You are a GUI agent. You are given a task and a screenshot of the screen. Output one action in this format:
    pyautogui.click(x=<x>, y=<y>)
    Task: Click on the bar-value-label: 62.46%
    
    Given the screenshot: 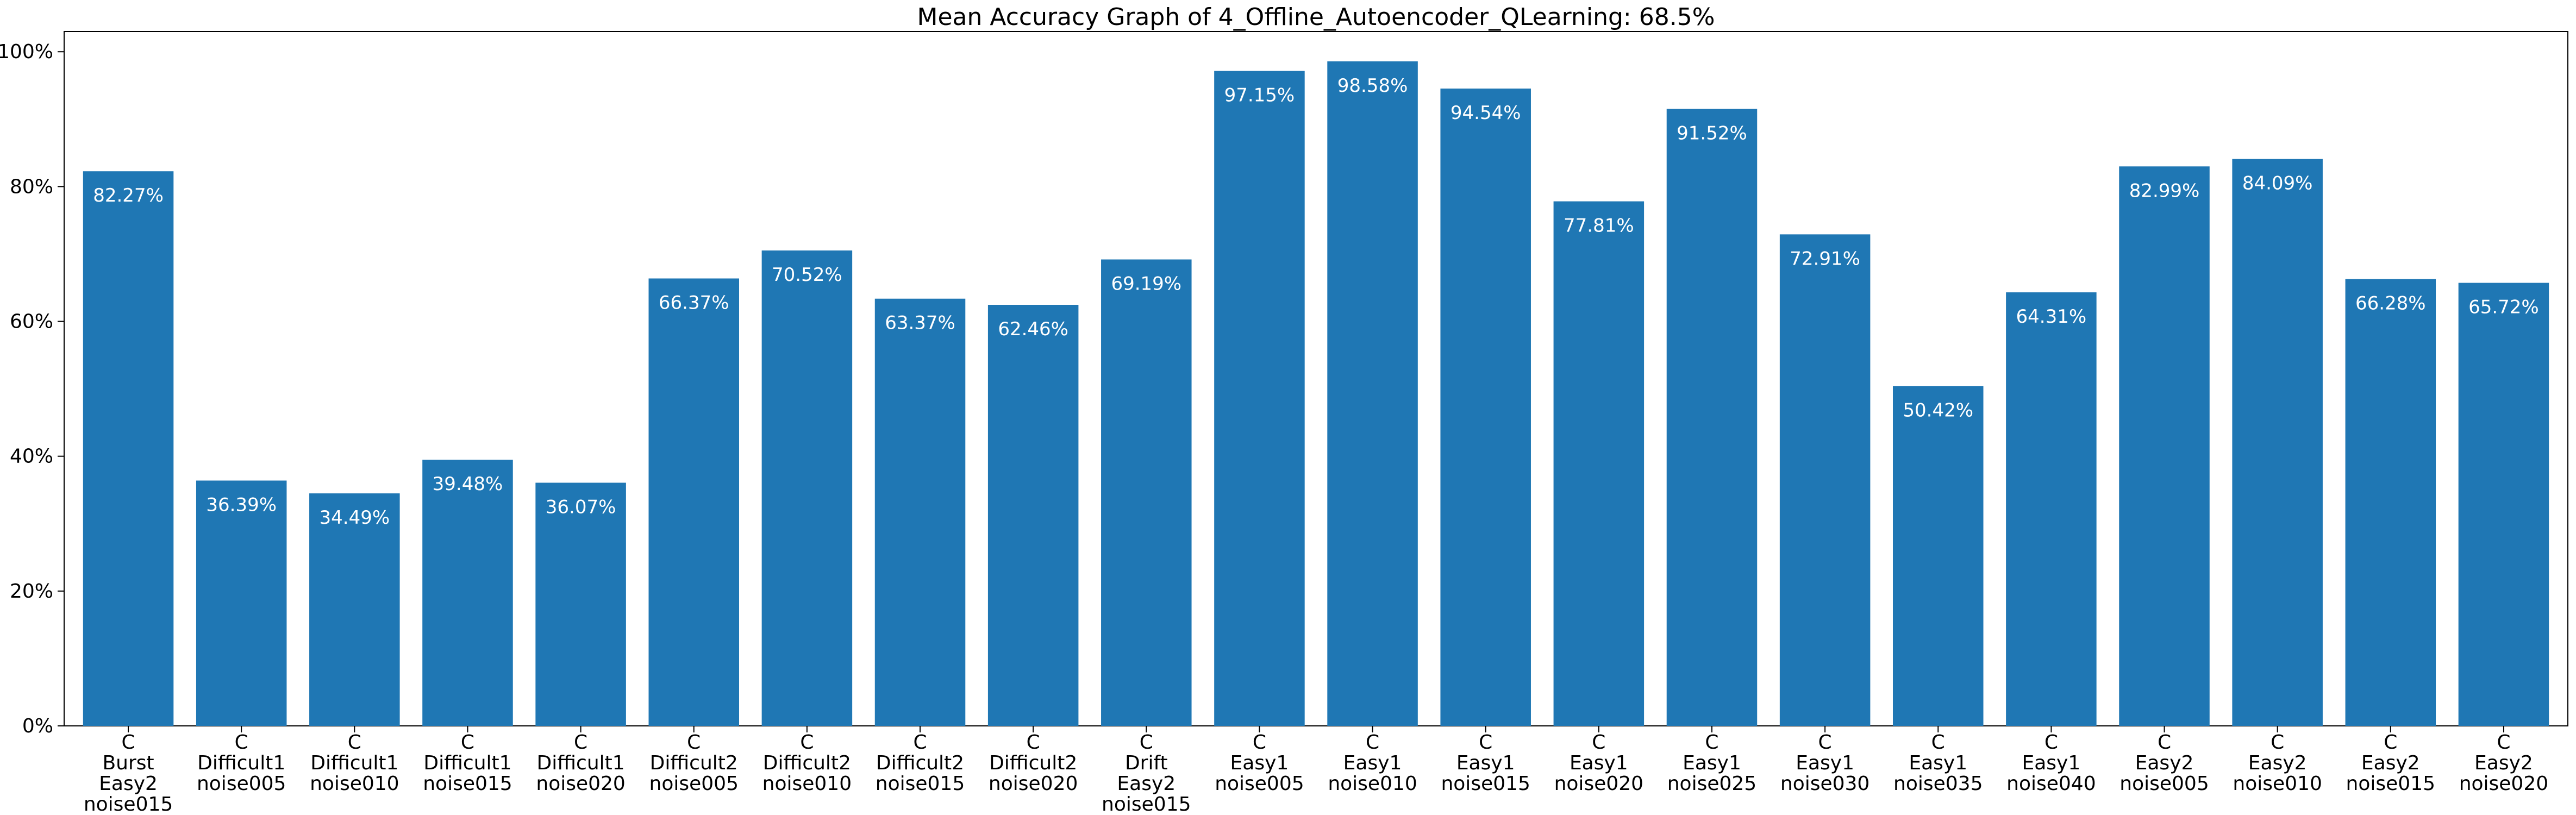 What is the action you would take?
    pyautogui.click(x=1033, y=329)
    